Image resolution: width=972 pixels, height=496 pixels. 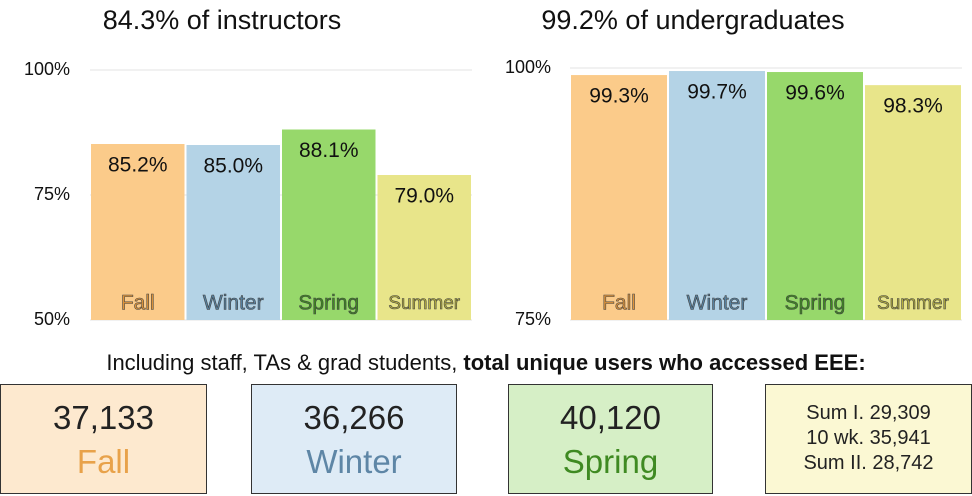 I want to click on value-label: 85.2%, so click(x=138, y=165).